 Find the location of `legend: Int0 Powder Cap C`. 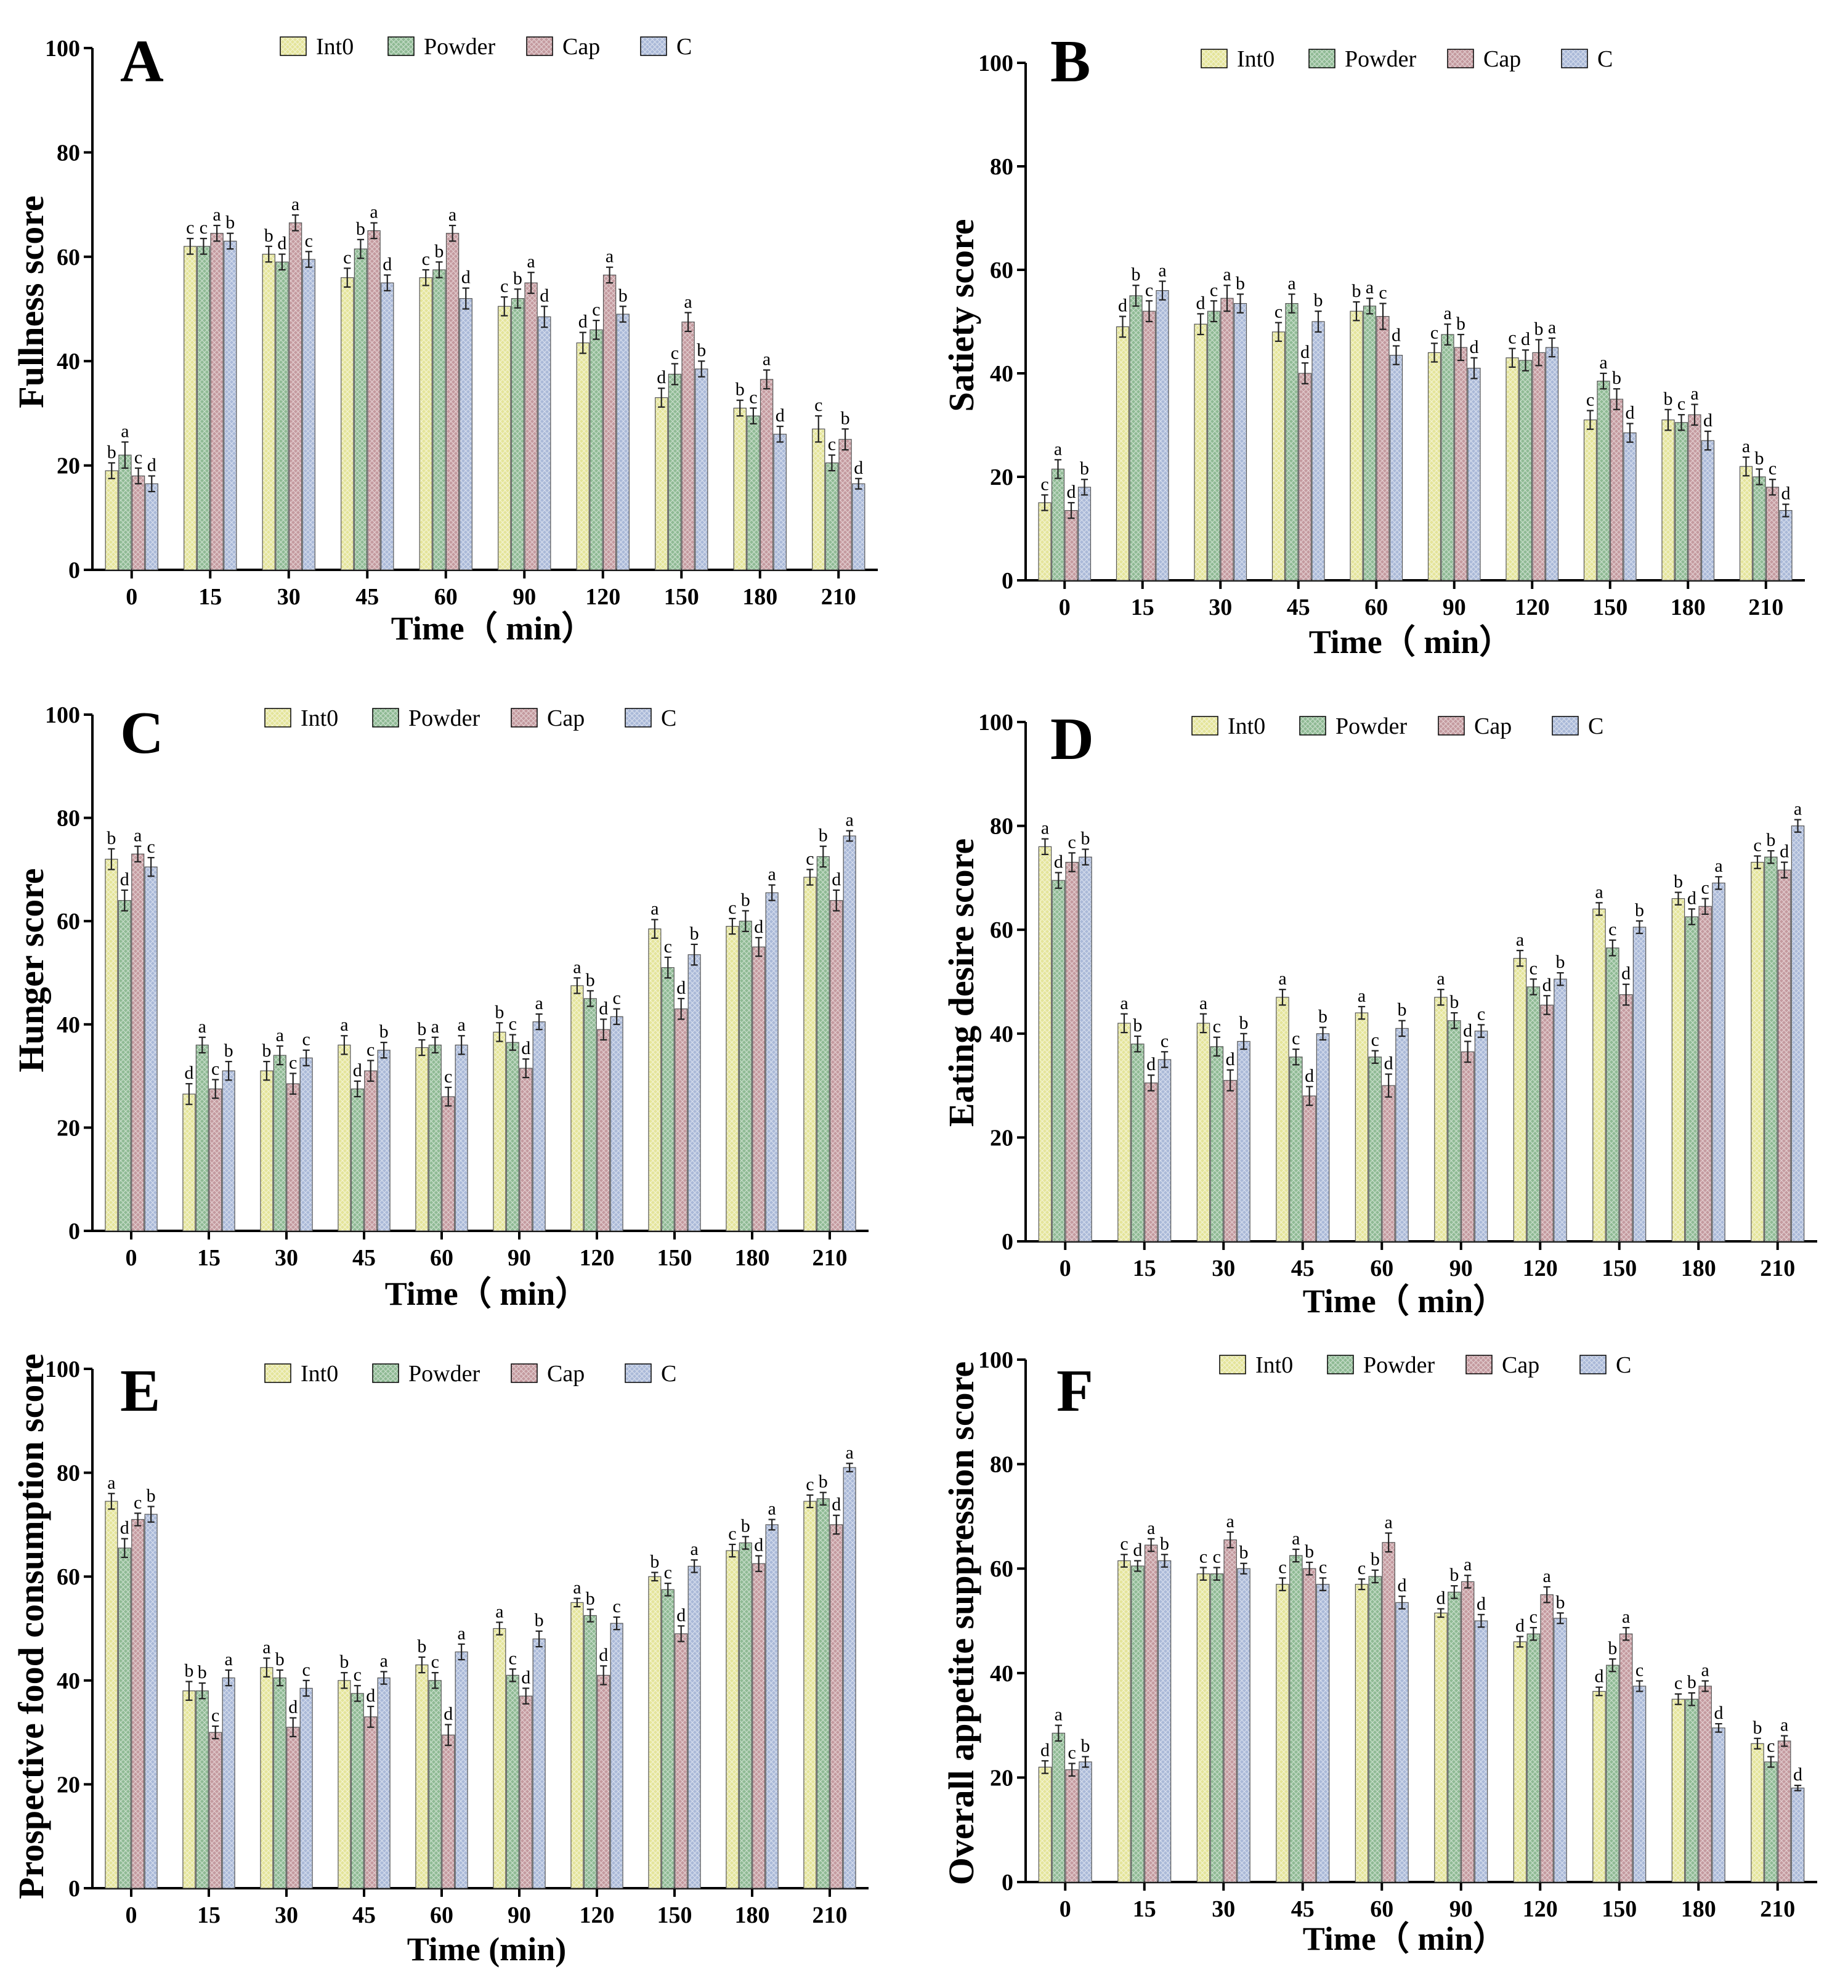

legend: Int0 Powder Cap C is located at coordinates (470, 1374).